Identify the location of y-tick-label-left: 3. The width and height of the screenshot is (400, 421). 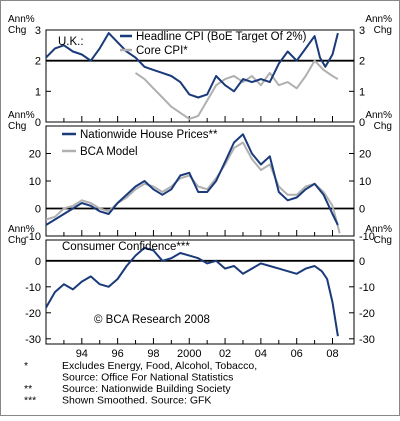
(38, 31).